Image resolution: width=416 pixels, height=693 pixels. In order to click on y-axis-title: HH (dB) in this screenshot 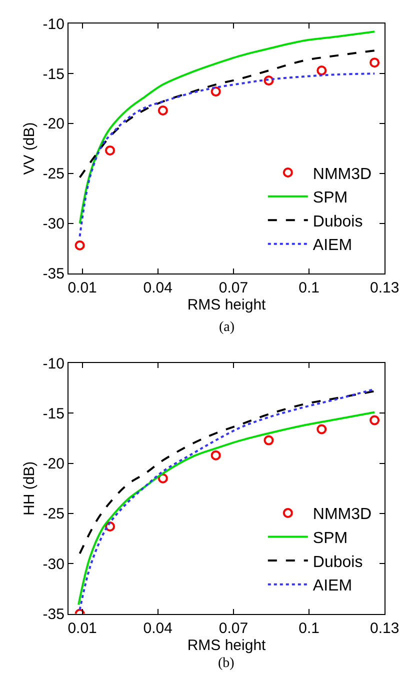, I will do `click(29, 488)`.